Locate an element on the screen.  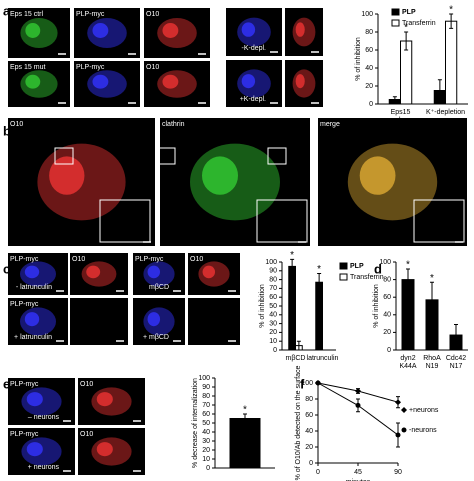
x-tick-label: 0 is located at coordinates (318, 472).